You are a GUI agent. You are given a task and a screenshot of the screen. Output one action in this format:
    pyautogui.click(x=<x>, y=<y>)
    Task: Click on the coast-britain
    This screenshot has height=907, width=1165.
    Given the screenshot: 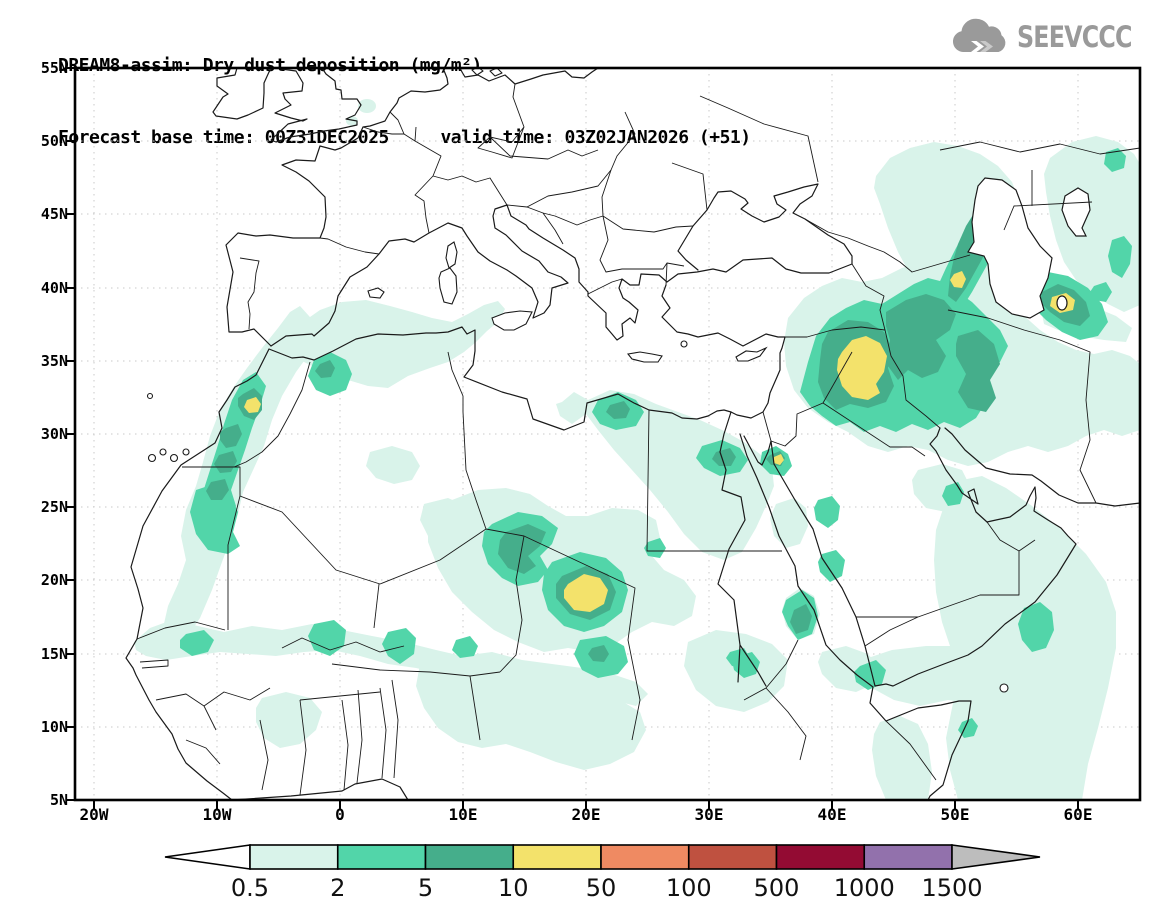 What is the action you would take?
    pyautogui.click(x=316, y=105)
    